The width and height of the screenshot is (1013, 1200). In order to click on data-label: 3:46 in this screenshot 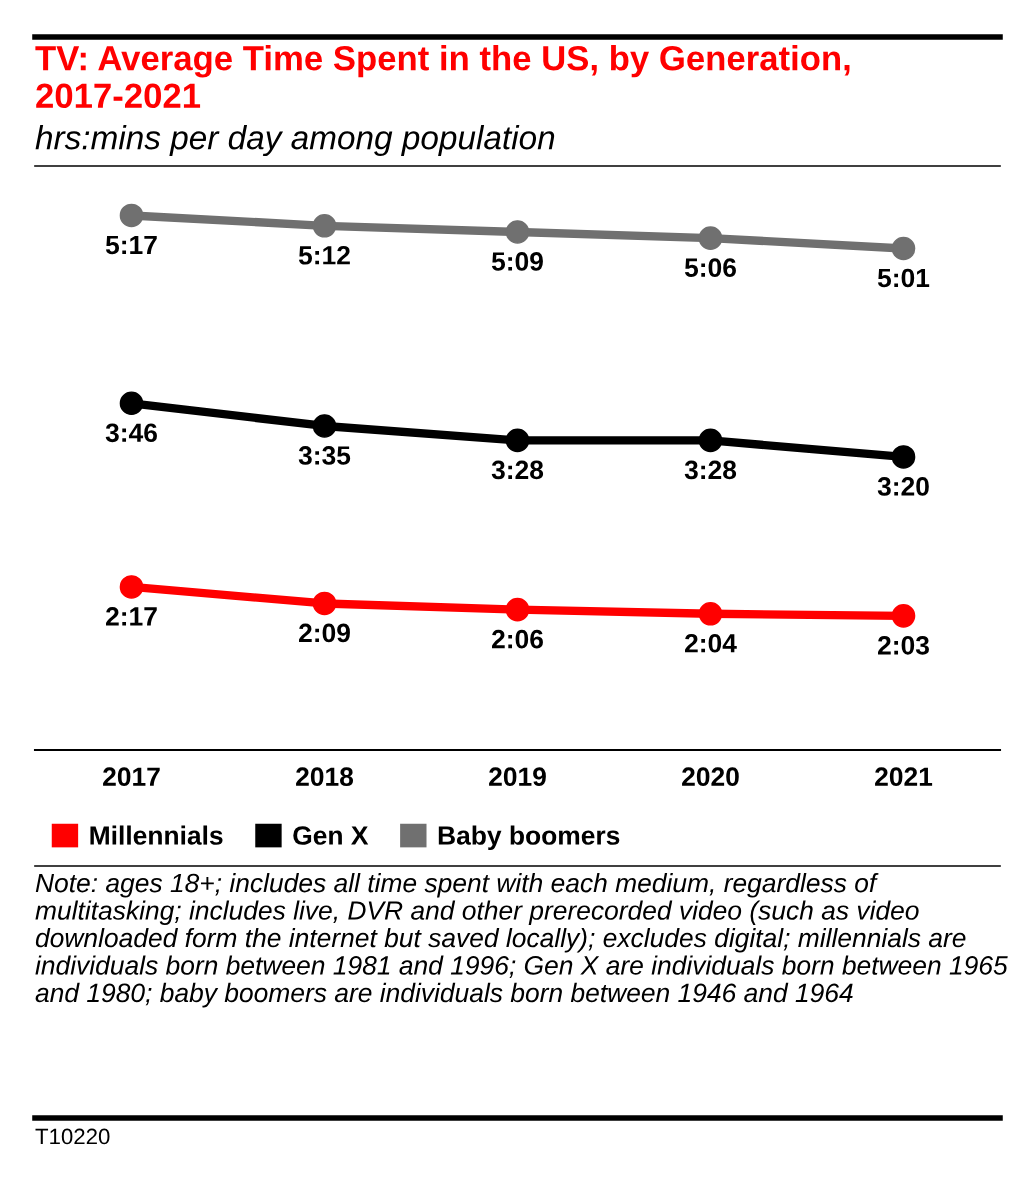, I will do `click(131, 433)`.